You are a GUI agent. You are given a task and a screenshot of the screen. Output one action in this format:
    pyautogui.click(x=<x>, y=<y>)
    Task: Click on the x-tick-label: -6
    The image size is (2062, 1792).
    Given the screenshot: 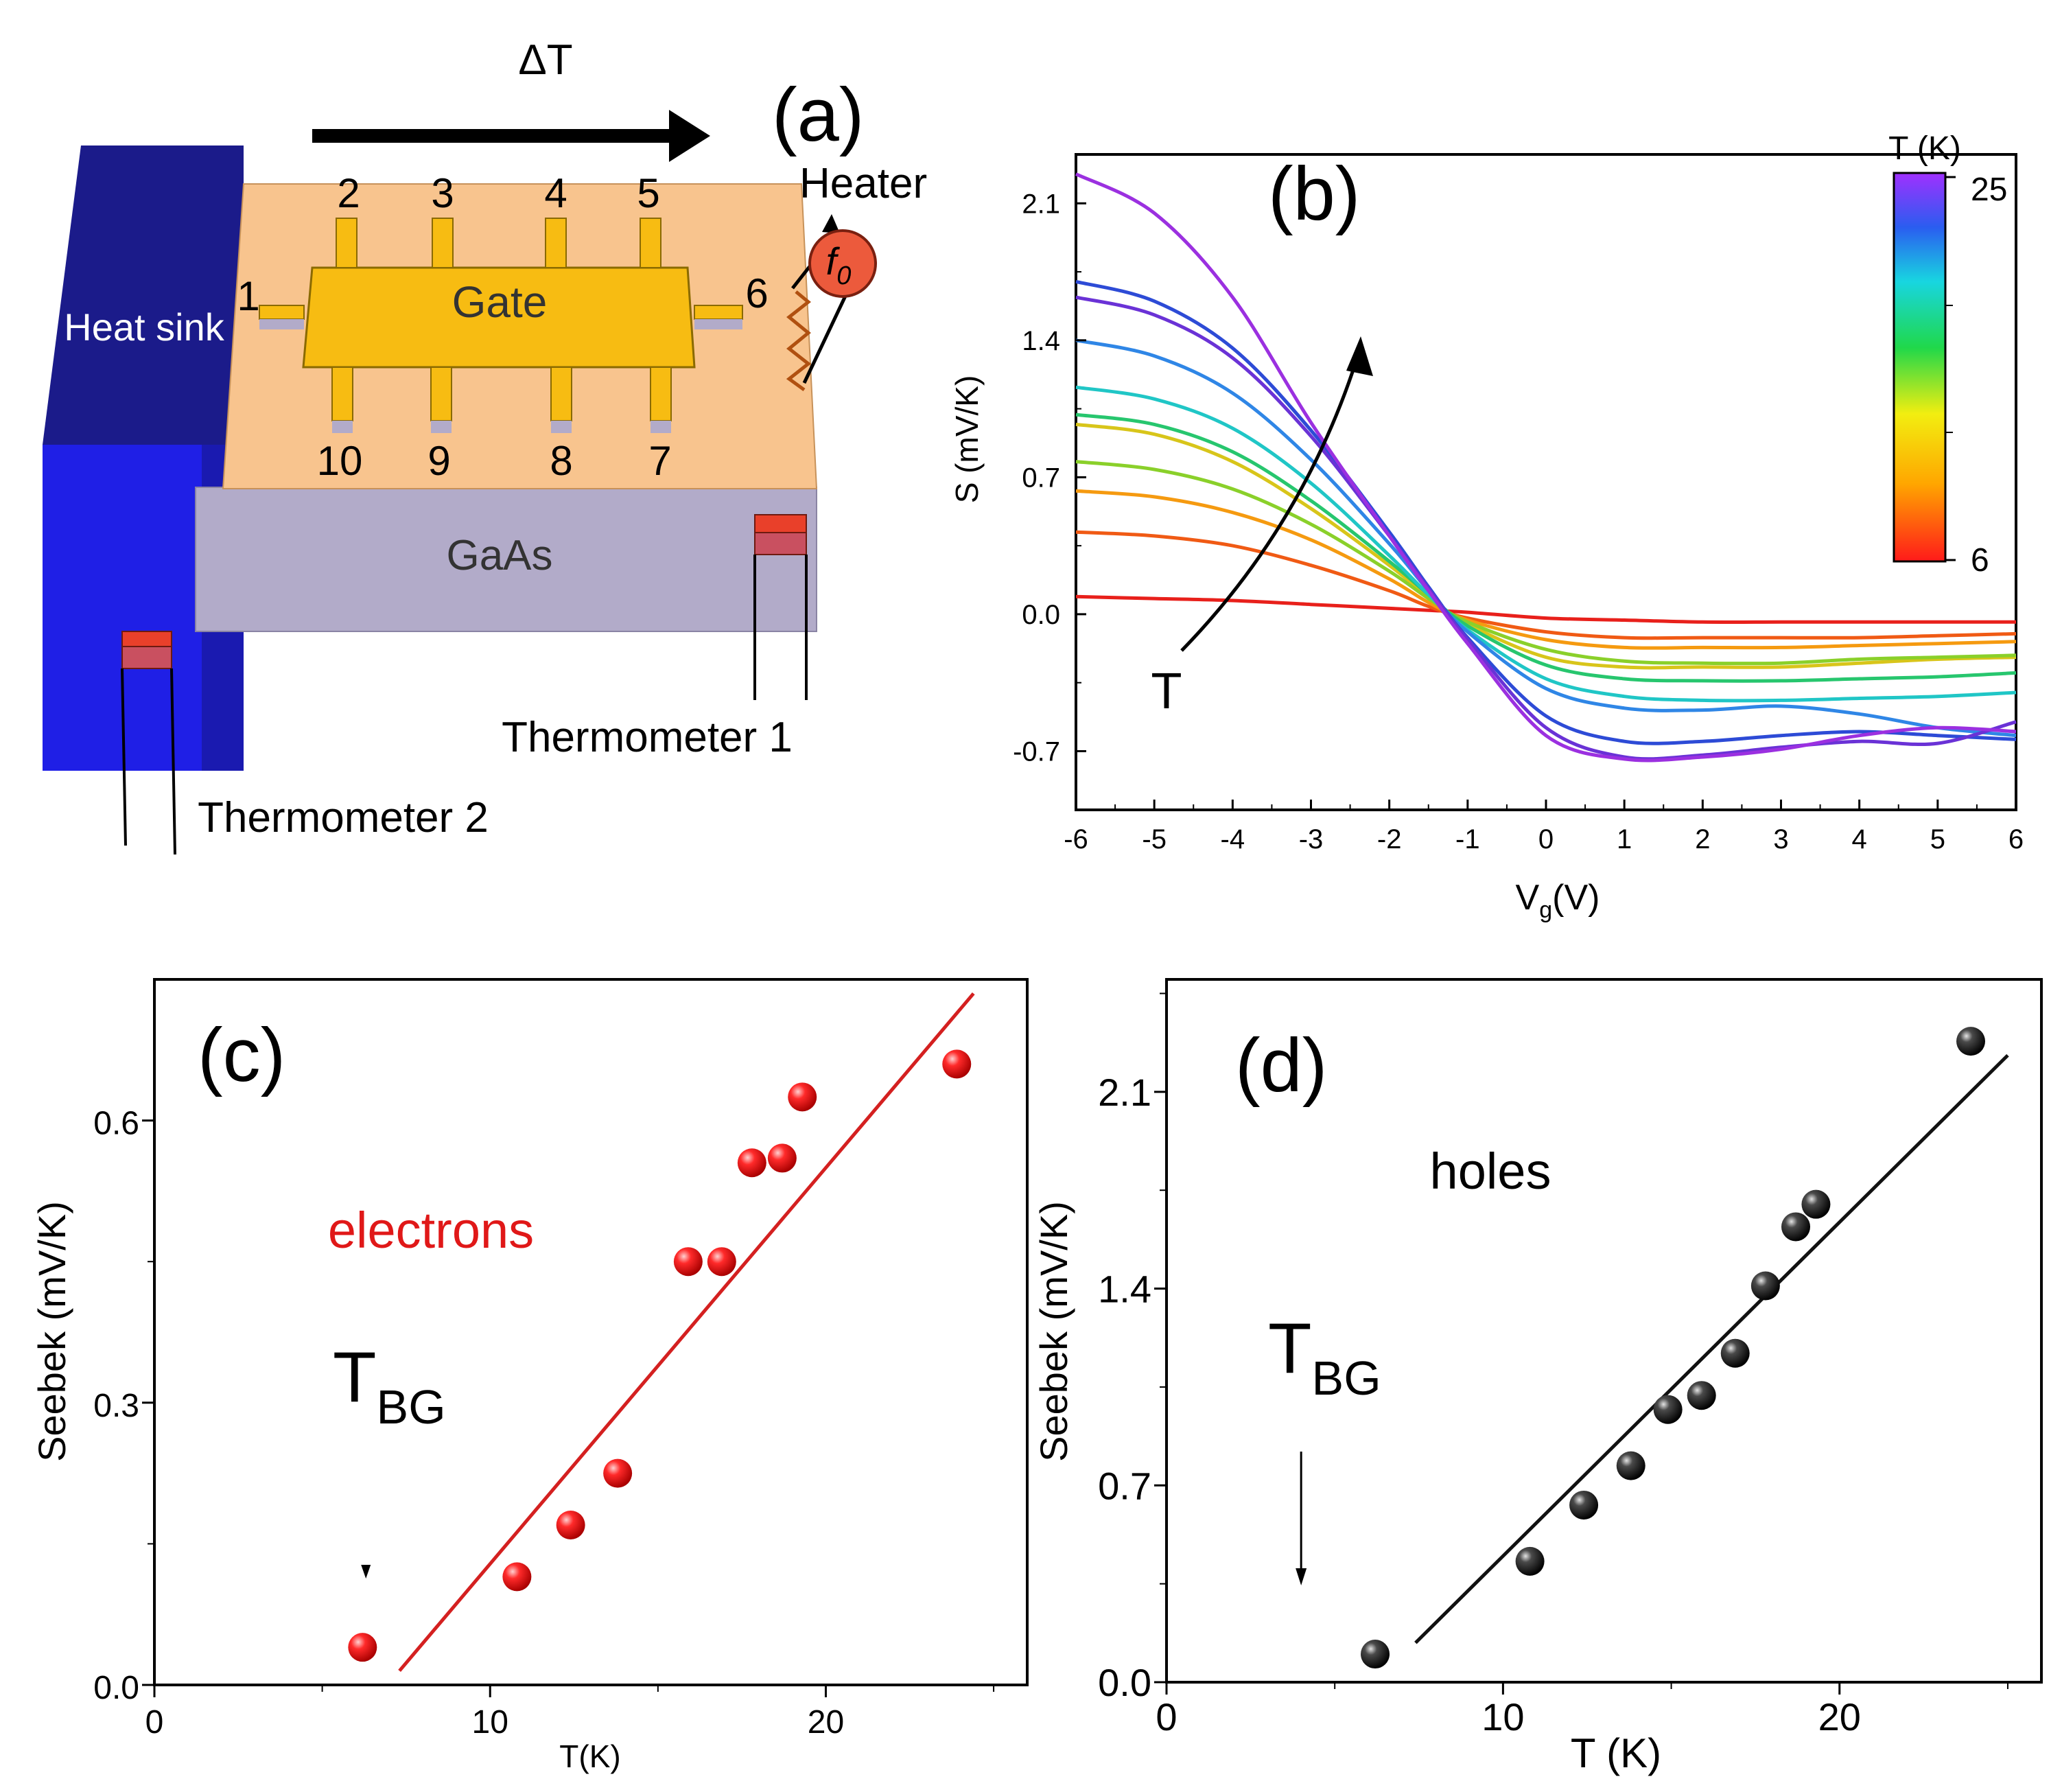 What is the action you would take?
    pyautogui.click(x=1076, y=839)
    